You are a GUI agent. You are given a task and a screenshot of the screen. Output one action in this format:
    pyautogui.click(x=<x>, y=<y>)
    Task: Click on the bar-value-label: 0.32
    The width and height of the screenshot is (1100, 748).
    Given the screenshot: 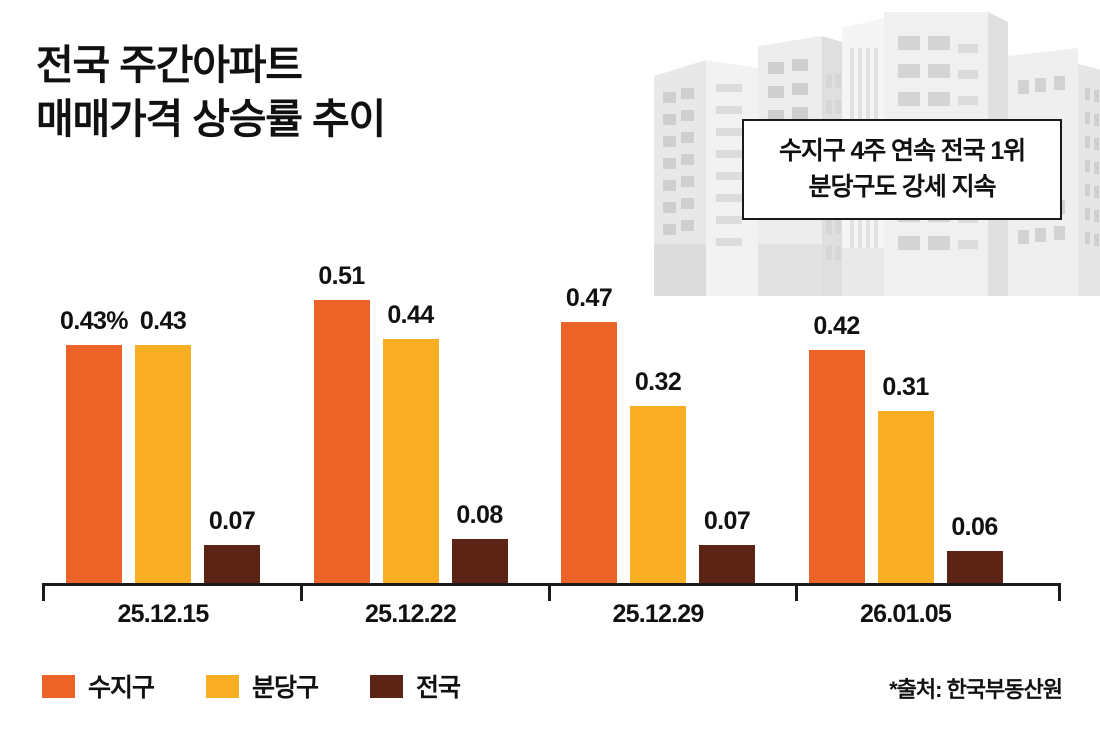 What is the action you would take?
    pyautogui.click(x=658, y=382)
    